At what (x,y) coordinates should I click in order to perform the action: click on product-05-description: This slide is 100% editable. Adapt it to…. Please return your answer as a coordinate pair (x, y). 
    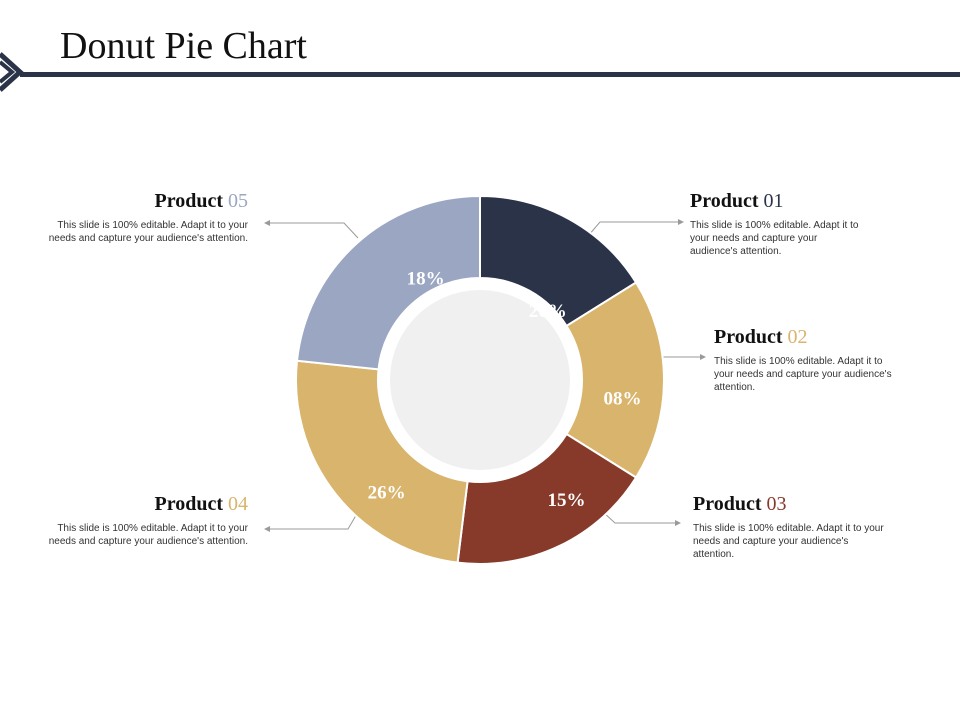
    Looking at the image, I should click on (148, 232).